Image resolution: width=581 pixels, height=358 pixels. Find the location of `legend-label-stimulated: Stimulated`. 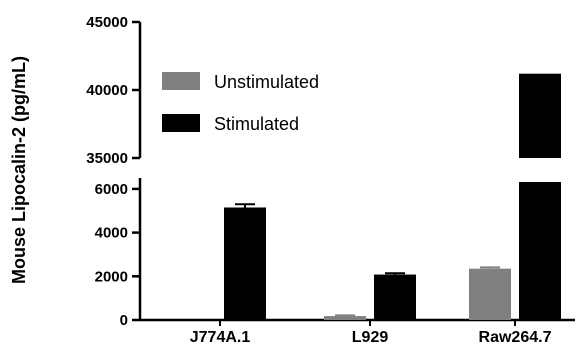

legend-label-stimulated: Stimulated is located at coordinates (256, 124).